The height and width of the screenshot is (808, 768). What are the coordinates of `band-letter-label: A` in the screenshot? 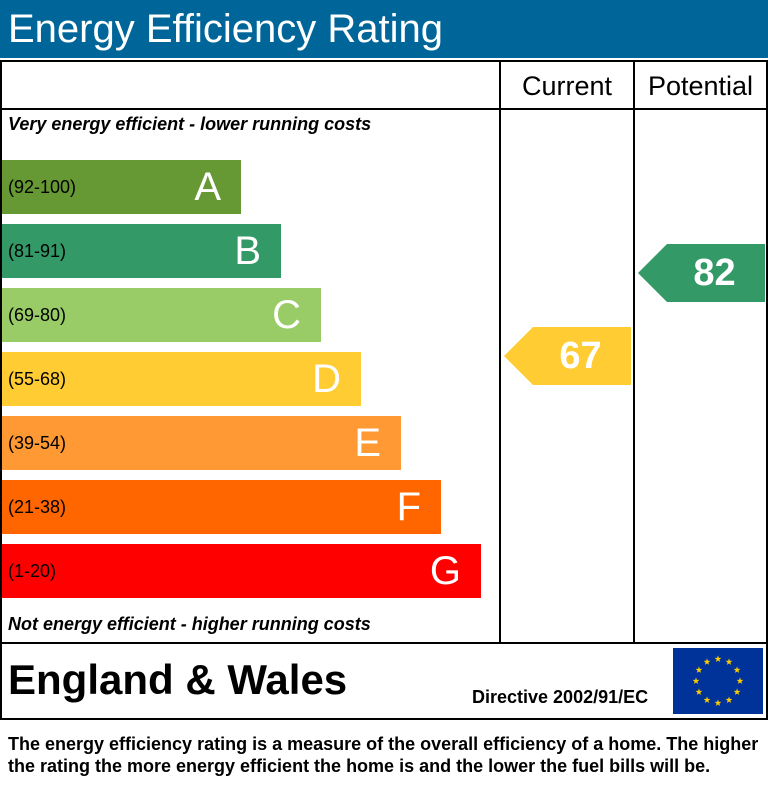 It's located at (207, 187).